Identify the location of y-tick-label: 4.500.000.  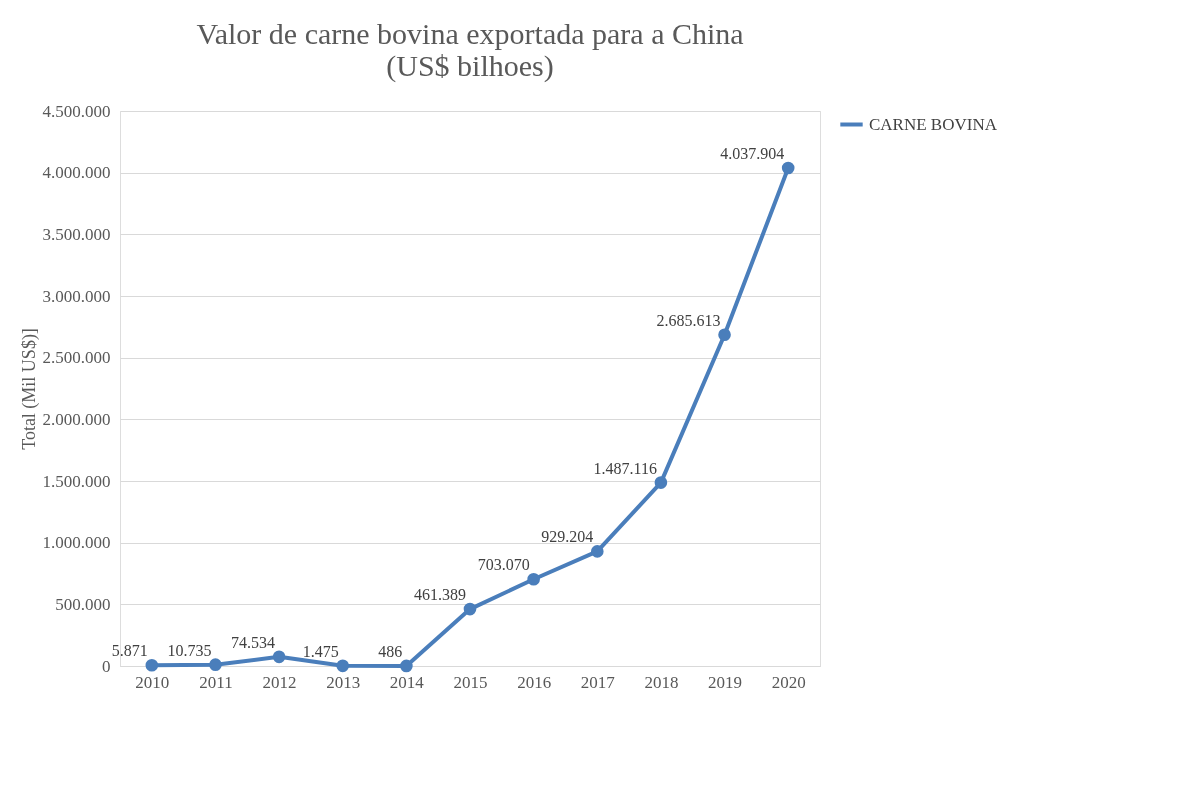
(76, 111).